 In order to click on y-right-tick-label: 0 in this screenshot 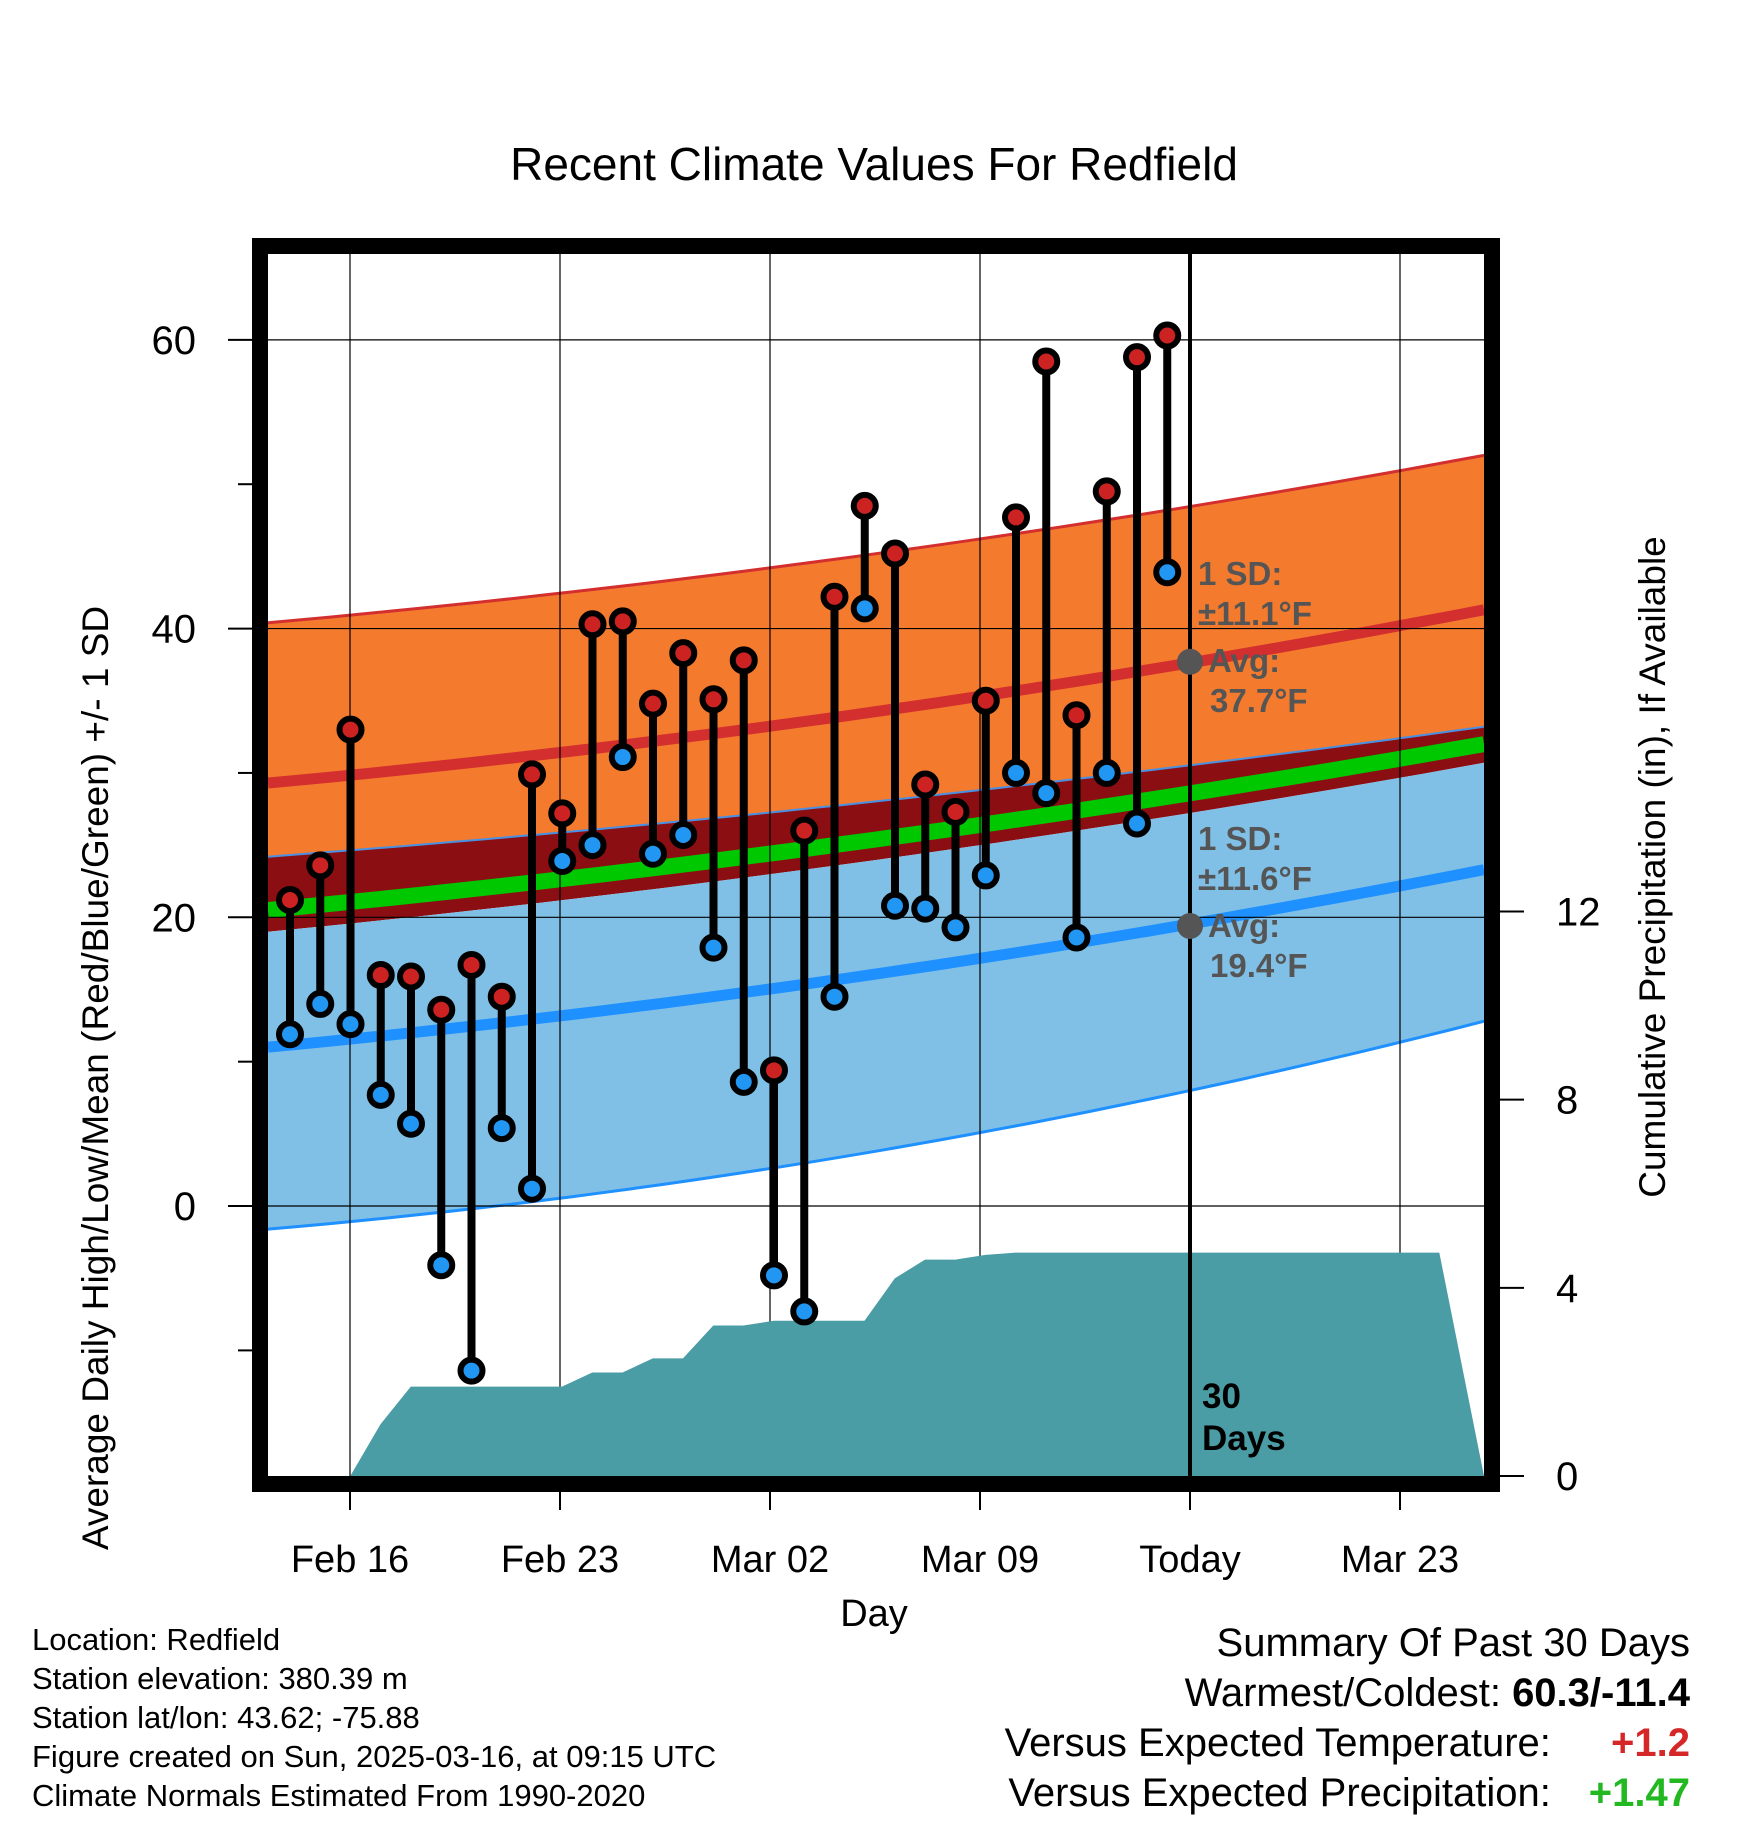, I will do `click(1567, 1477)`.